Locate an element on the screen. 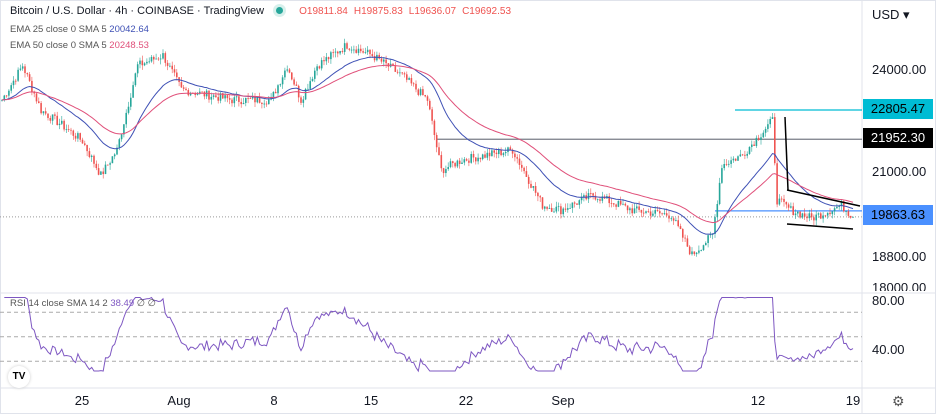 The image size is (936, 414). ema25-legend: EMA 25 close 0 SMA 5 20042.64 is located at coordinates (79, 29).